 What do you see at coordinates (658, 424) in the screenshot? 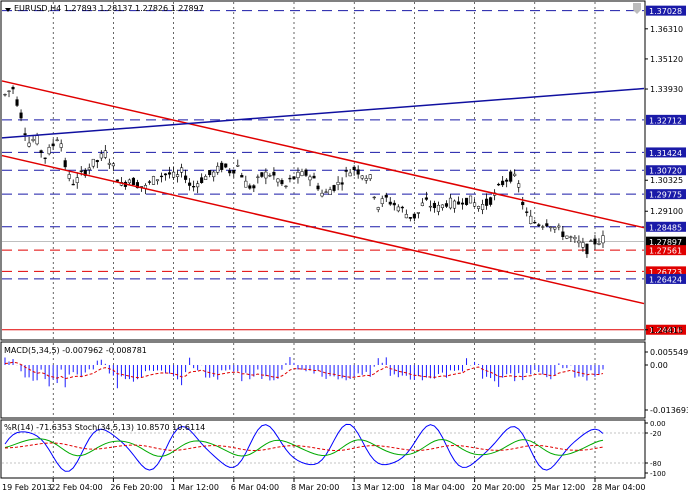
I see `osc-tick-label: 0.00` at bounding box center [658, 424].